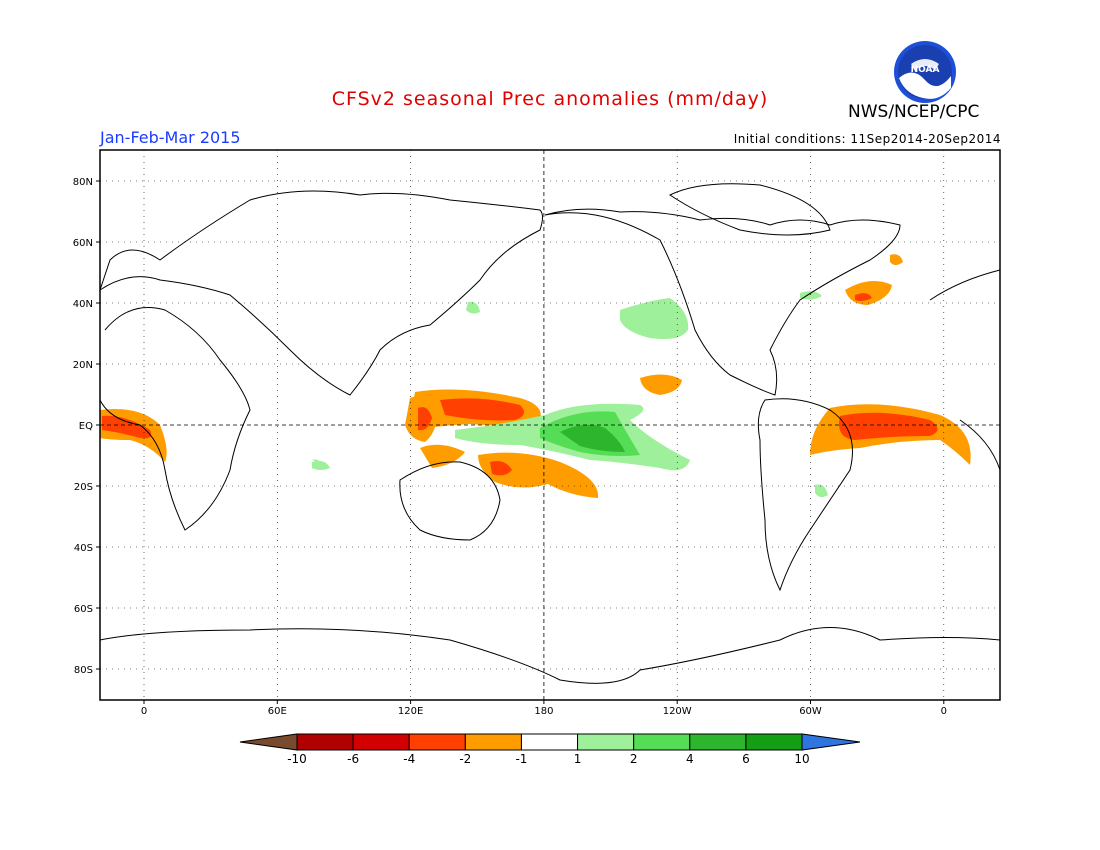 The image size is (1100, 850). I want to click on anomaly-australia-wet, so click(317, 461).